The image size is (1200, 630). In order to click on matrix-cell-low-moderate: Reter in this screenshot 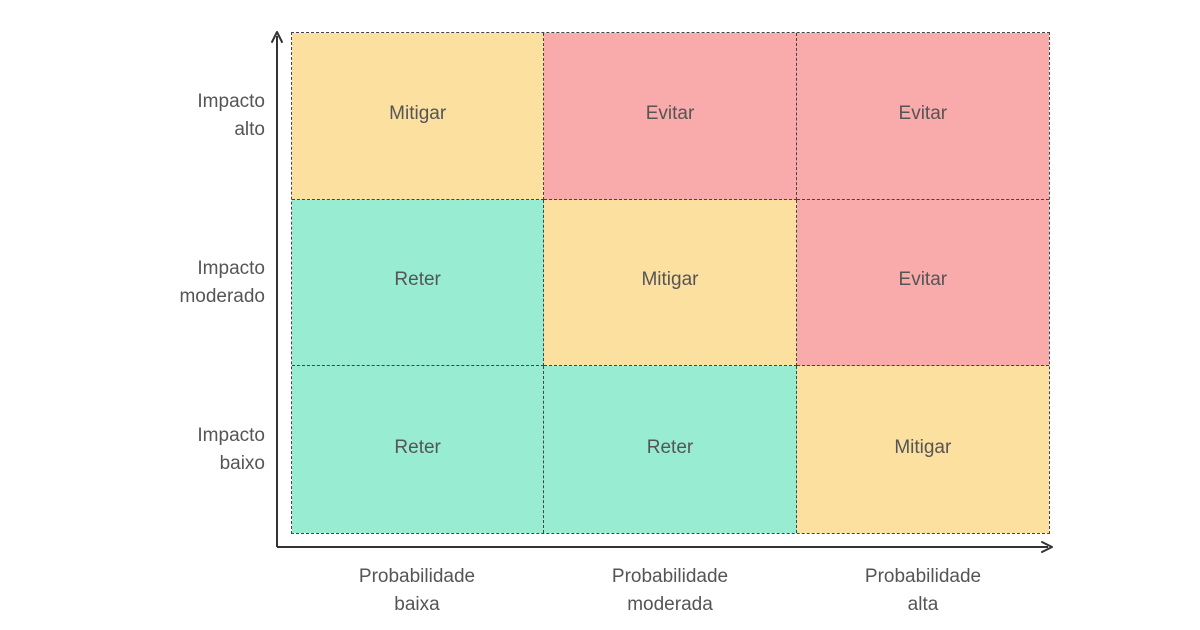, I will do `click(670, 449)`.